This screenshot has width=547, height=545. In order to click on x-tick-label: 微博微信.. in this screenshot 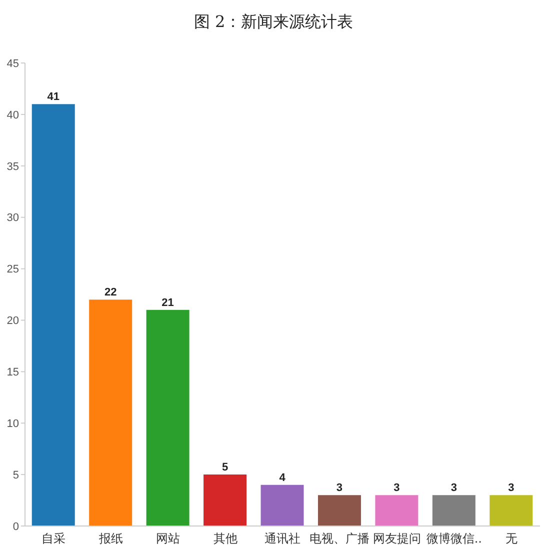, I will do `click(454, 538)`.